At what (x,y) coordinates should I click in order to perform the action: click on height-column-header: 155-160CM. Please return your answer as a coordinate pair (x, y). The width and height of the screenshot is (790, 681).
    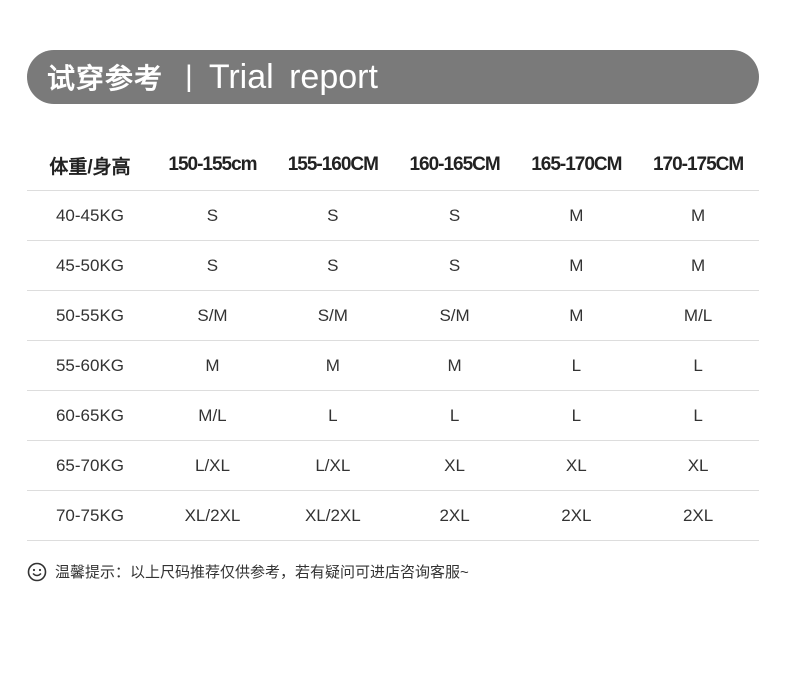
    Looking at the image, I should click on (332, 165).